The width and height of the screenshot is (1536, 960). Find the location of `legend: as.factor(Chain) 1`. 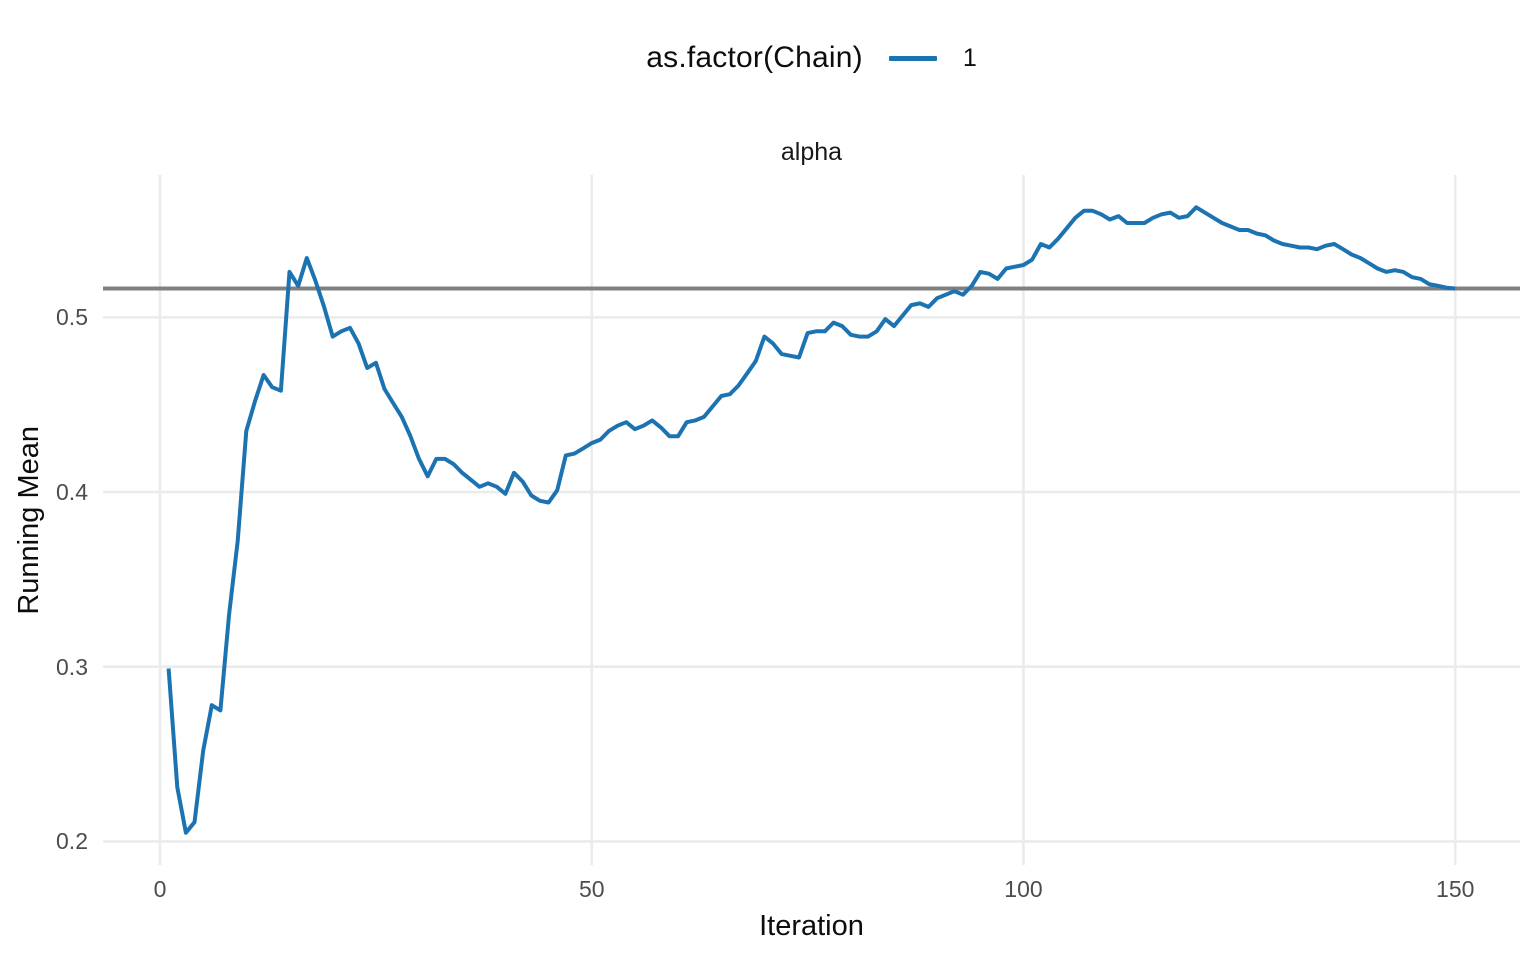

legend: as.factor(Chain) 1 is located at coordinates (811, 58).